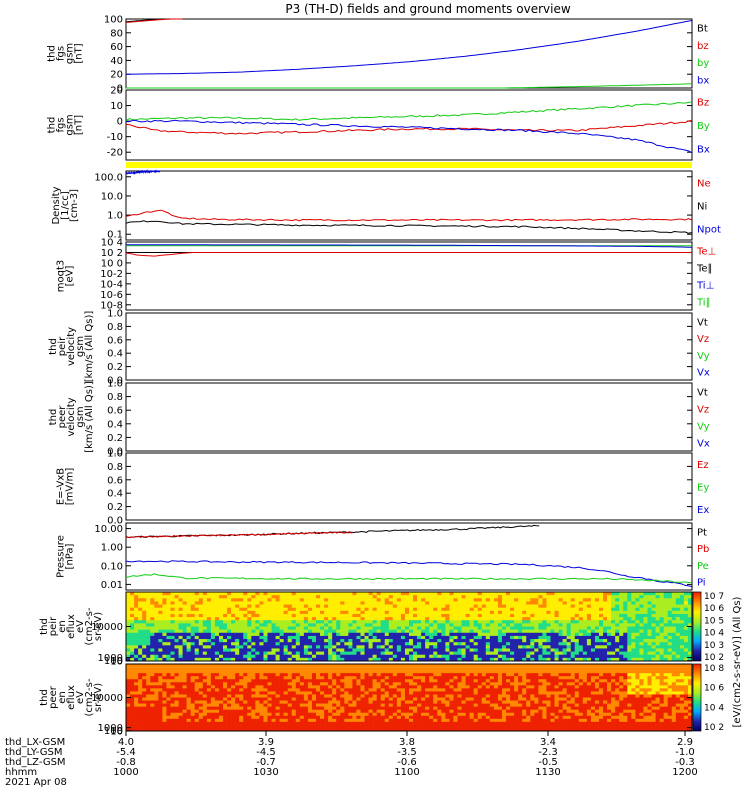 Image resolution: width=750 pixels, height=800 pixels. Describe the element at coordinates (703, 510) in the screenshot. I see `legend-entry: Ex` at that location.